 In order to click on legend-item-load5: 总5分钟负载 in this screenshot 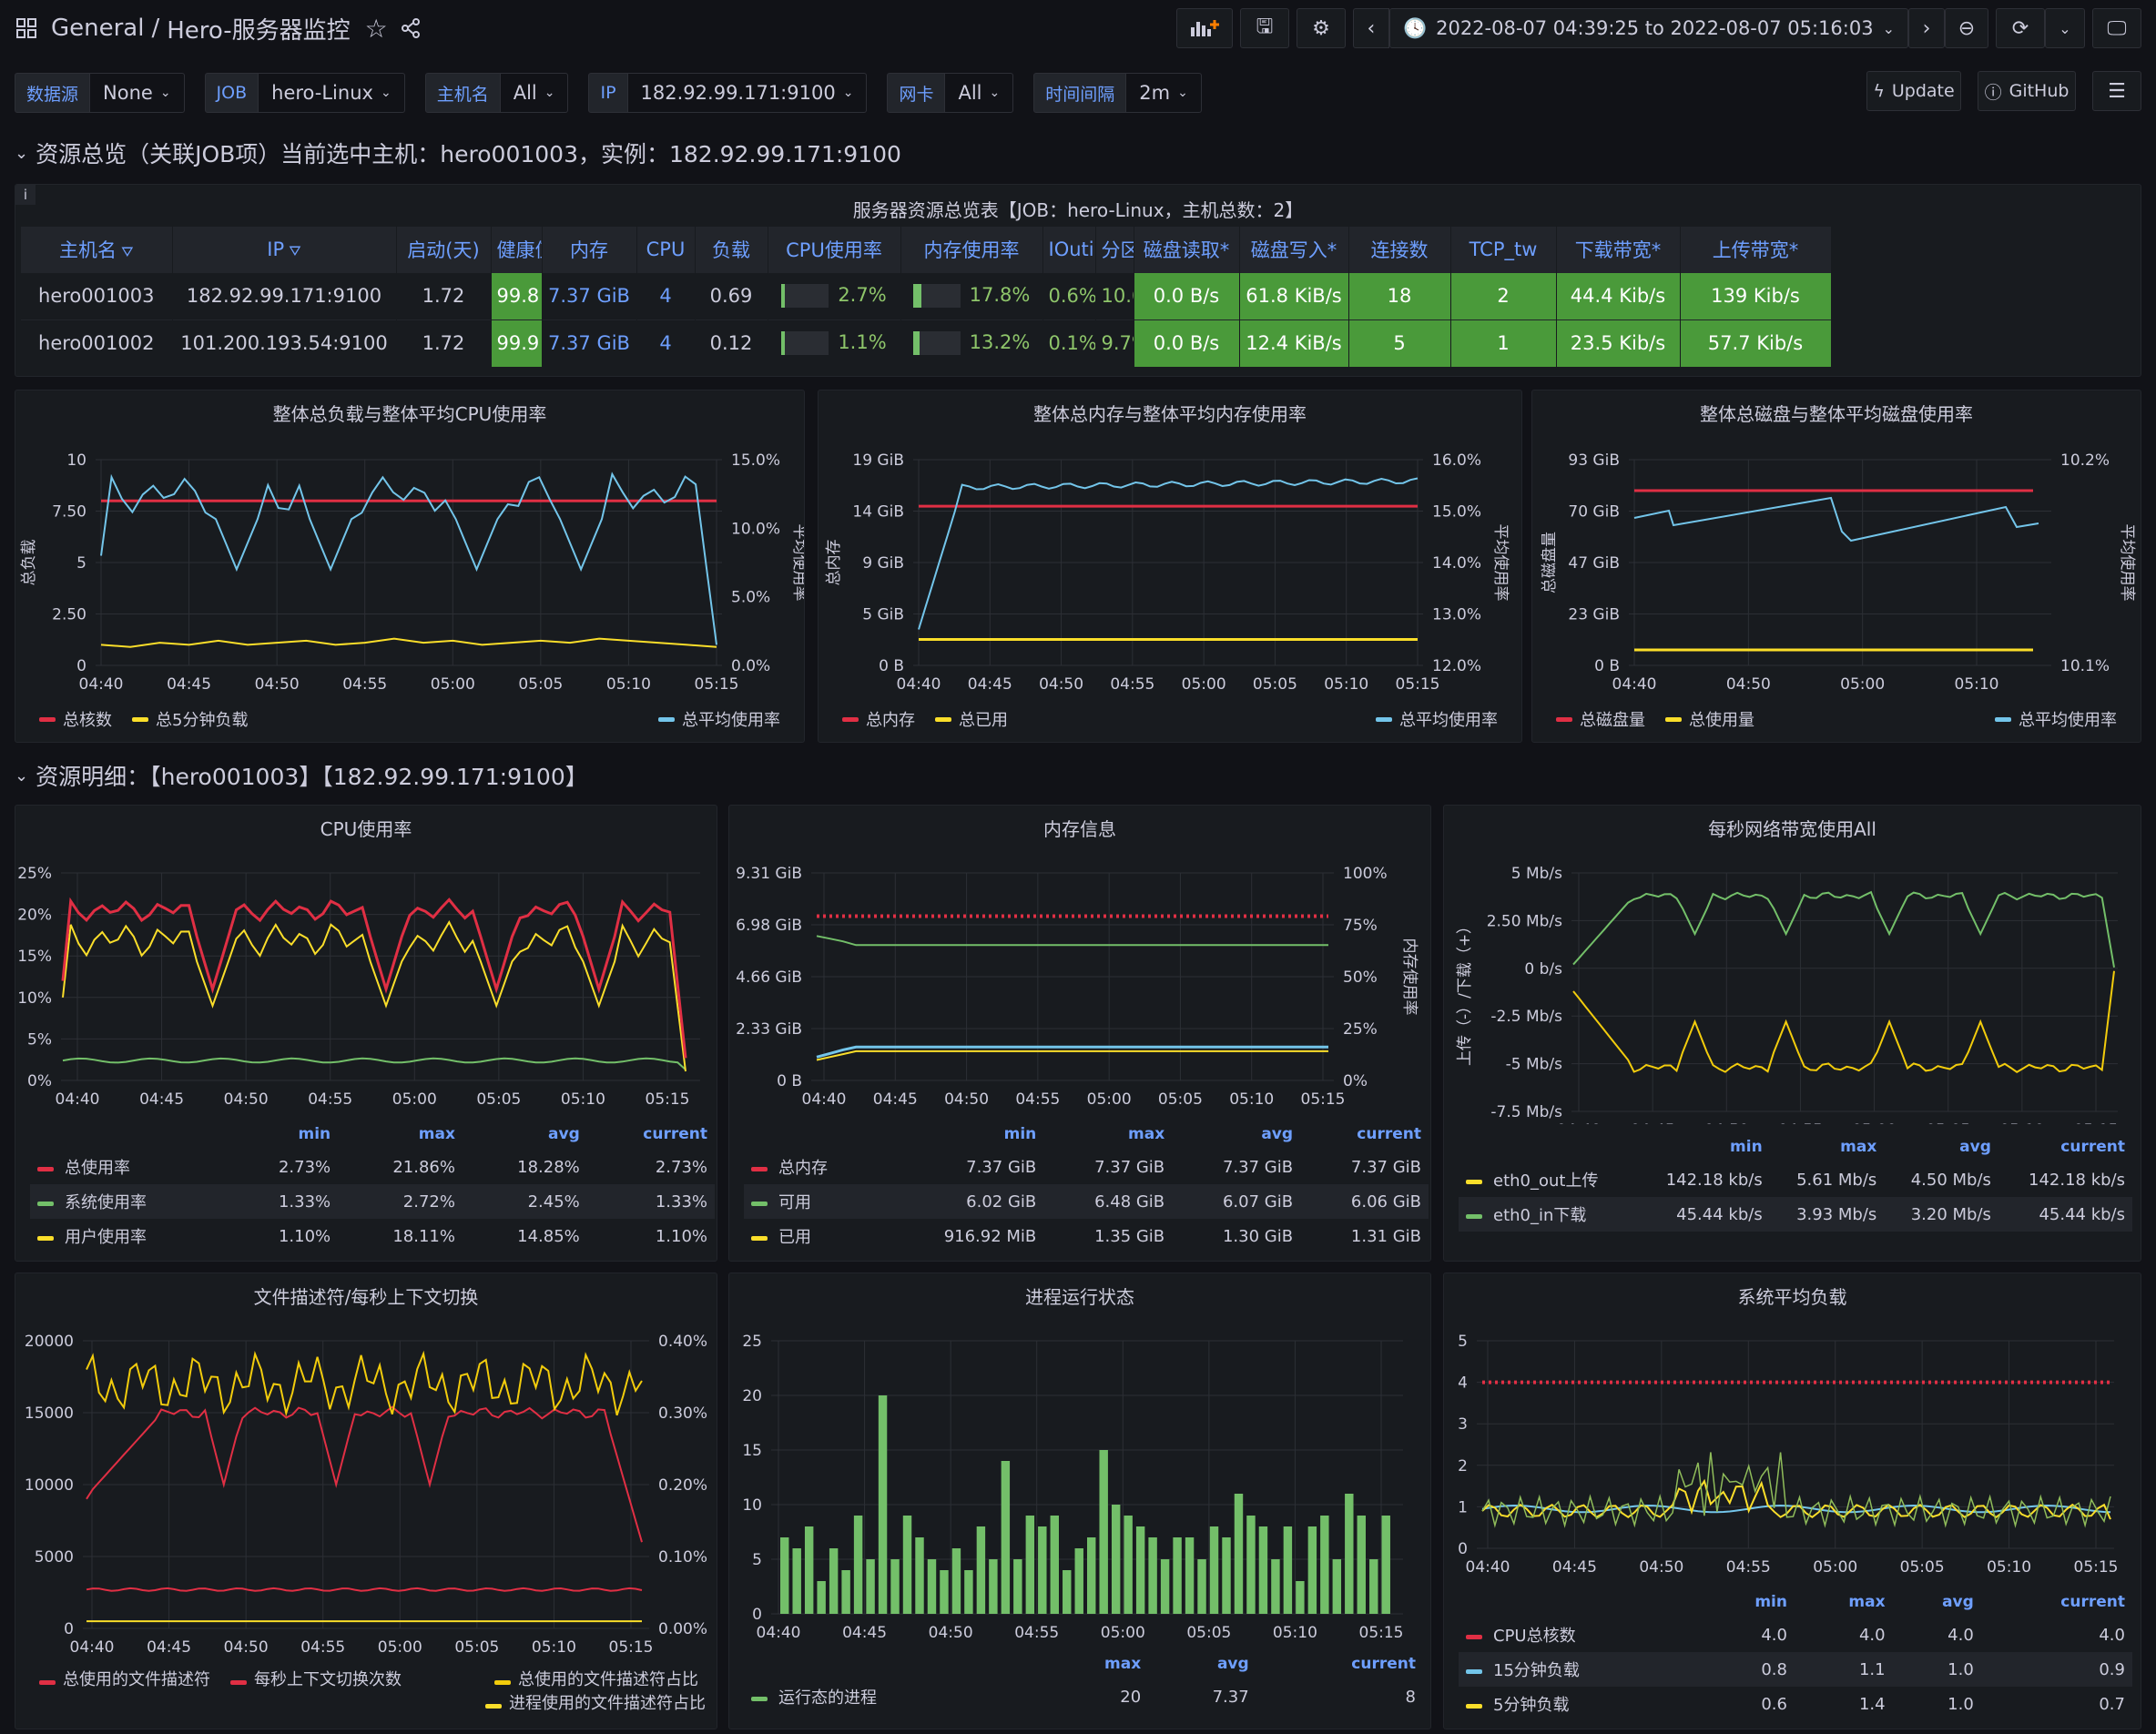, I will do `click(190, 719)`.